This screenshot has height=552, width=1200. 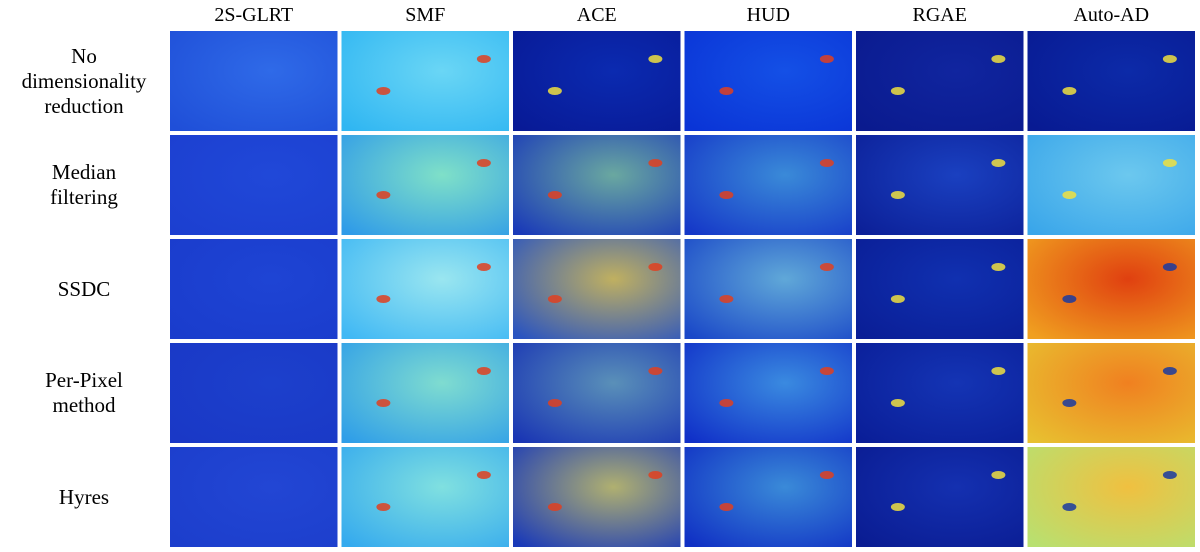 What do you see at coordinates (84, 405) in the screenshot?
I see `row-label-line: method` at bounding box center [84, 405].